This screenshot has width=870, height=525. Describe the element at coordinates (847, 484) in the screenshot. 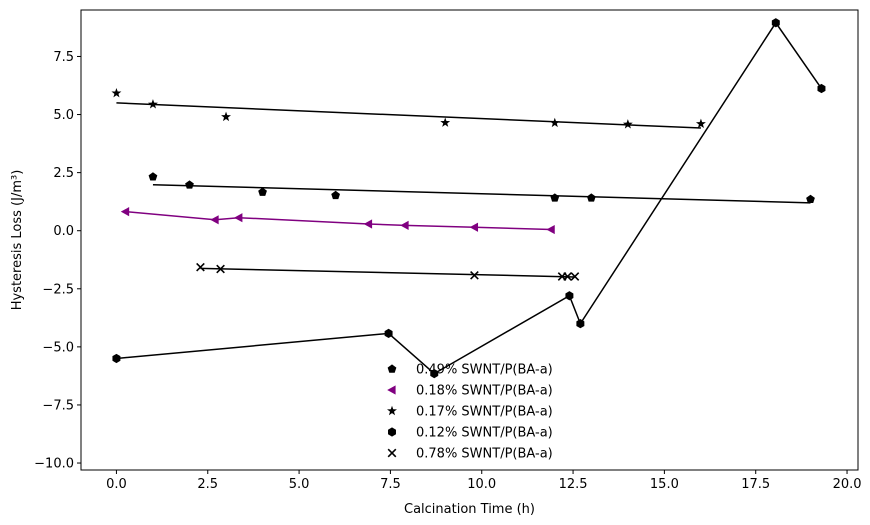

I see `x-tick-label: 20.0` at that location.